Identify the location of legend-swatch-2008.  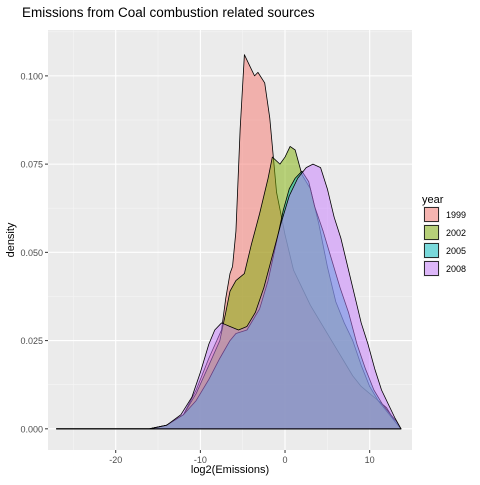
(431, 268).